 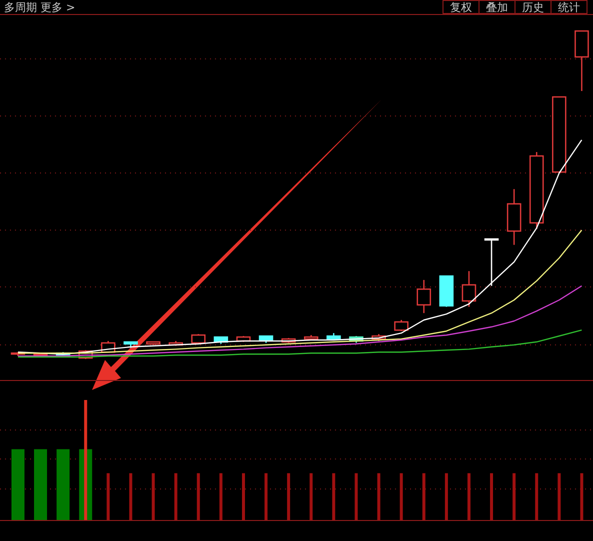 I want to click on text: 叠加, so click(x=497, y=7).